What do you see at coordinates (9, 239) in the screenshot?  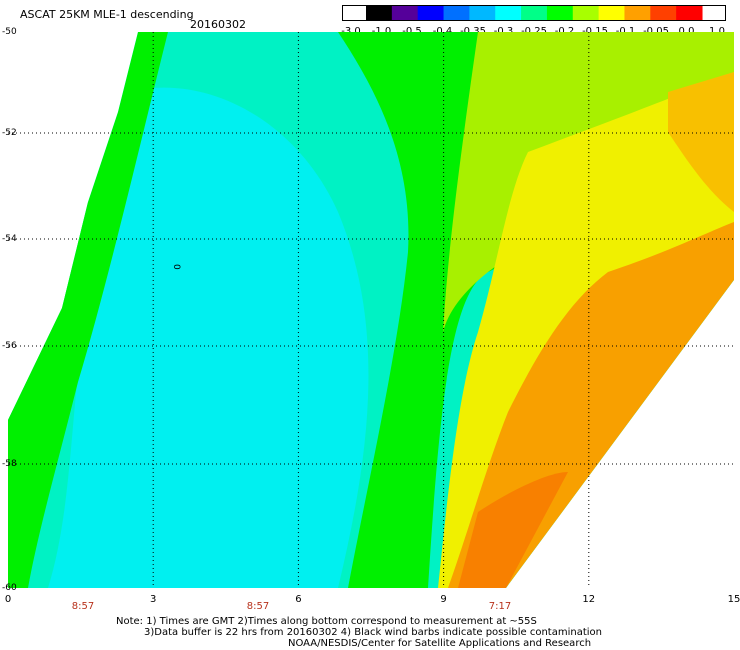 I see `latitude-label: -54` at bounding box center [9, 239].